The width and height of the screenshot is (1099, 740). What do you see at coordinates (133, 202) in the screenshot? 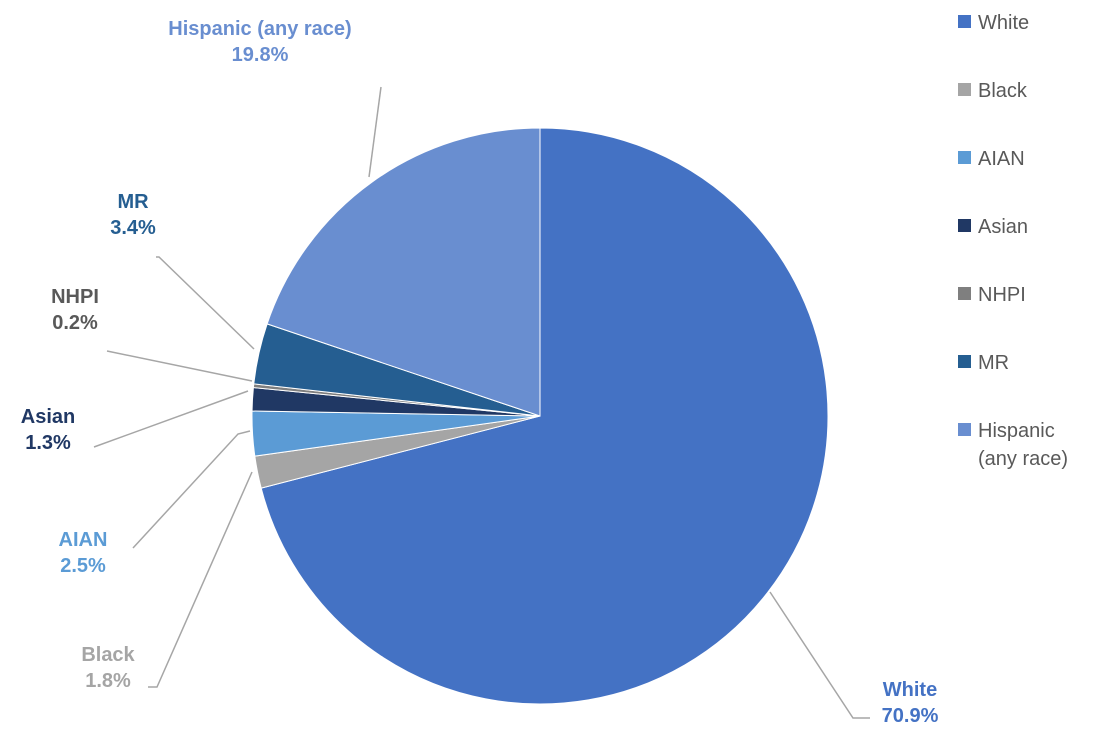
I see `data-label-category: MR` at bounding box center [133, 202].